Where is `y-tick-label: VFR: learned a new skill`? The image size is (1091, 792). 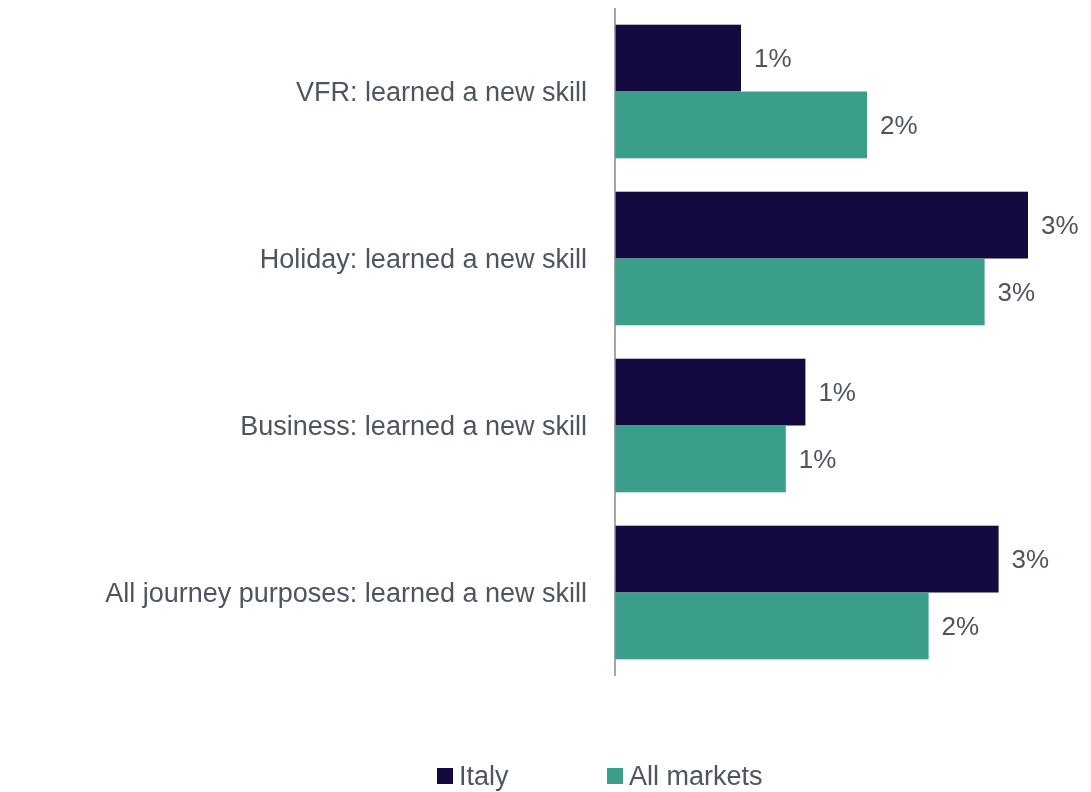
y-tick-label: VFR: learned a new skill is located at coordinates (441, 91).